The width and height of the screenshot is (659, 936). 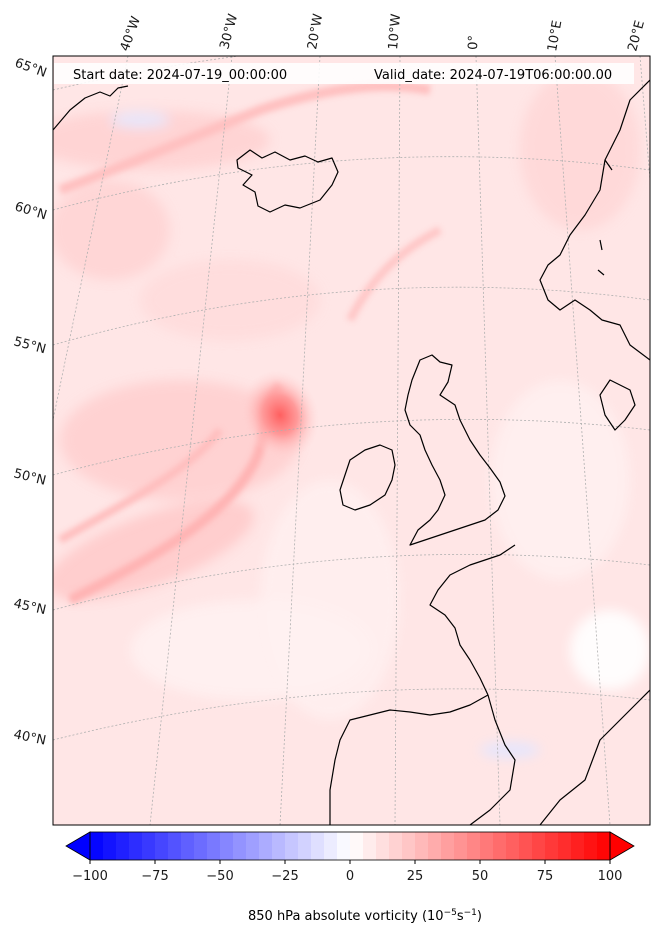 What do you see at coordinates (344, 73) in the screenshot?
I see `header-band` at bounding box center [344, 73].